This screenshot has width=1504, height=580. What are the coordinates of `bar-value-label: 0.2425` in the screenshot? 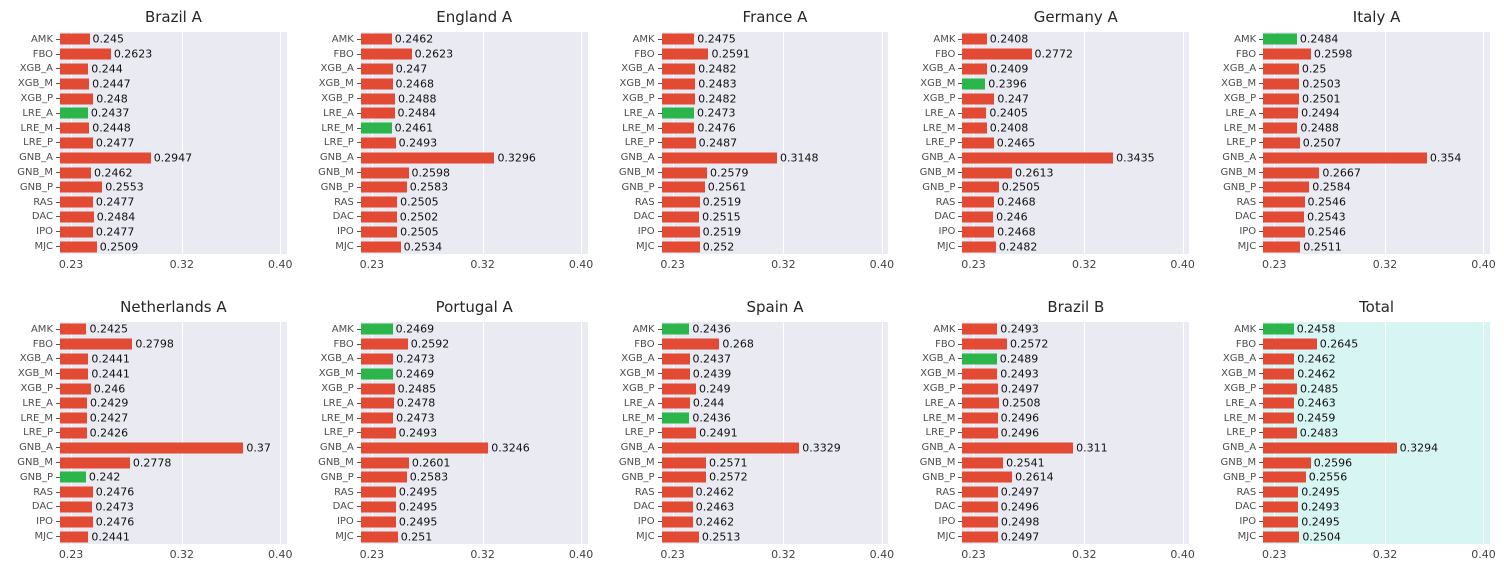 It's located at (108, 329).